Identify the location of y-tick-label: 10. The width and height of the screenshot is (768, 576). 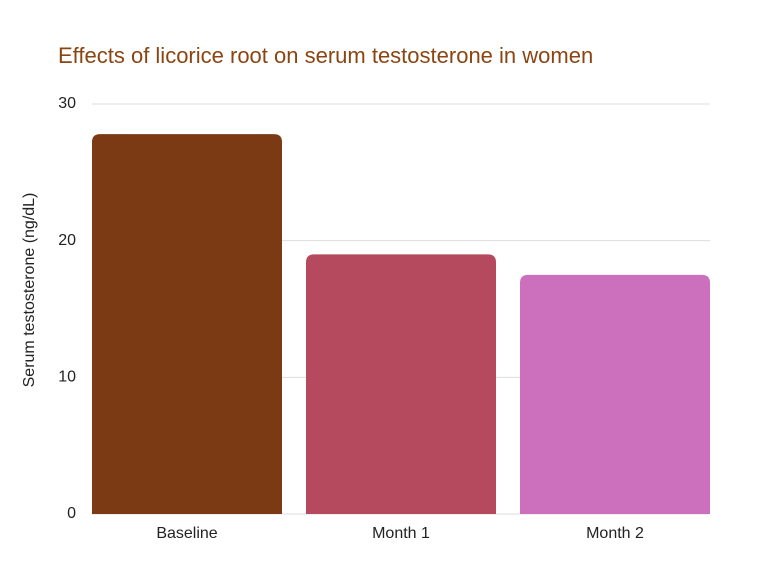
(67, 377).